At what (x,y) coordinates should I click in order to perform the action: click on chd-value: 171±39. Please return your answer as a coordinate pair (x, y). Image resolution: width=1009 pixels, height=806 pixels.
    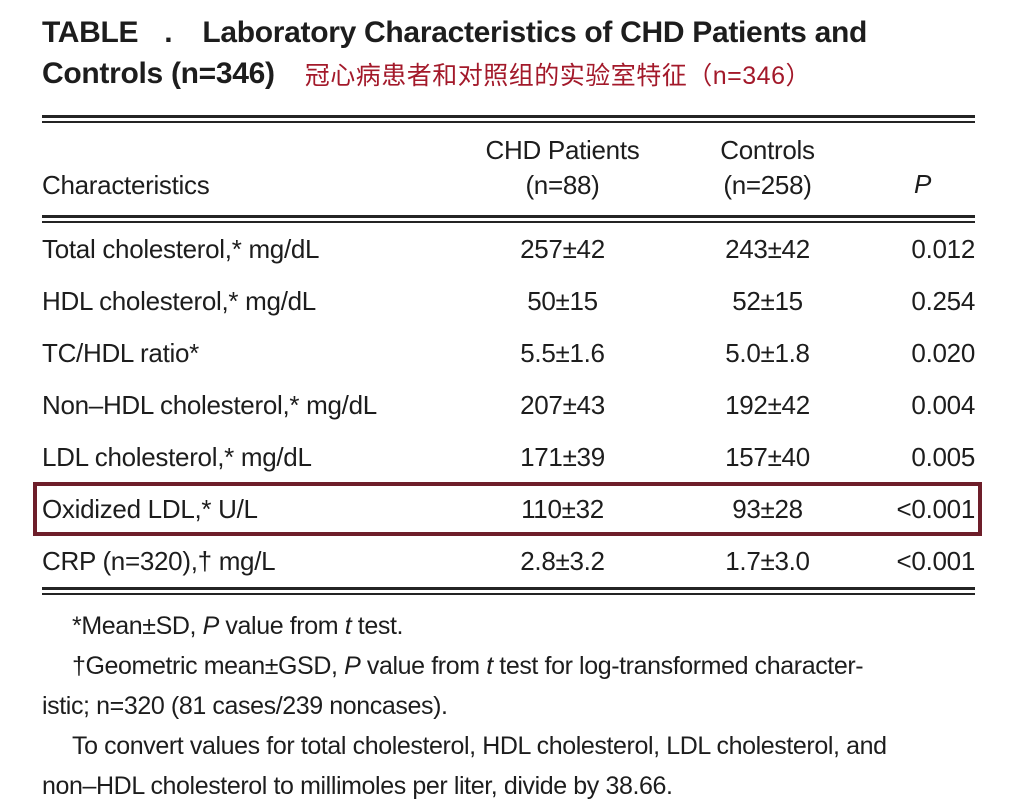
    Looking at the image, I should click on (562, 456).